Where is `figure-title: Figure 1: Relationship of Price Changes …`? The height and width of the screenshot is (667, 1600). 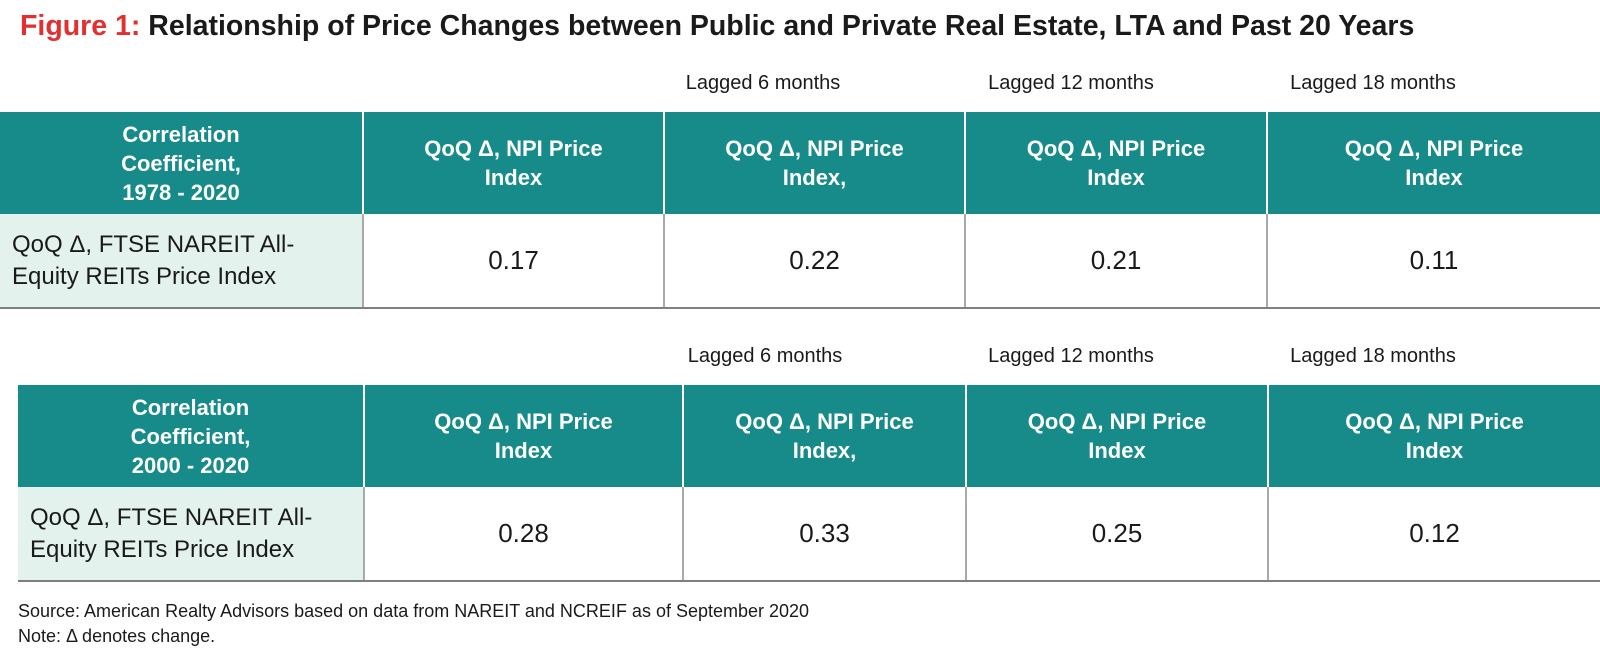 figure-title: Figure 1: Relationship of Price Changes … is located at coordinates (717, 26).